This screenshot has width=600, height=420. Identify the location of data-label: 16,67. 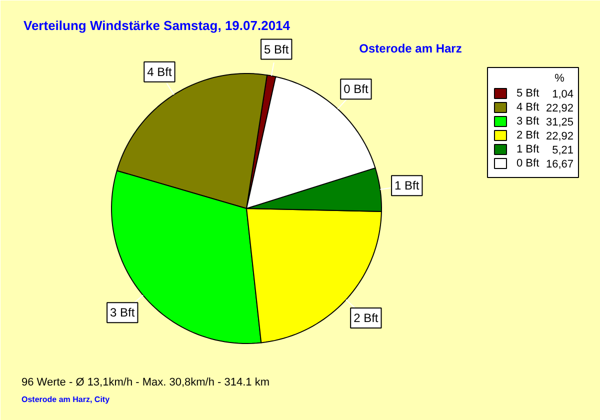
(560, 164).